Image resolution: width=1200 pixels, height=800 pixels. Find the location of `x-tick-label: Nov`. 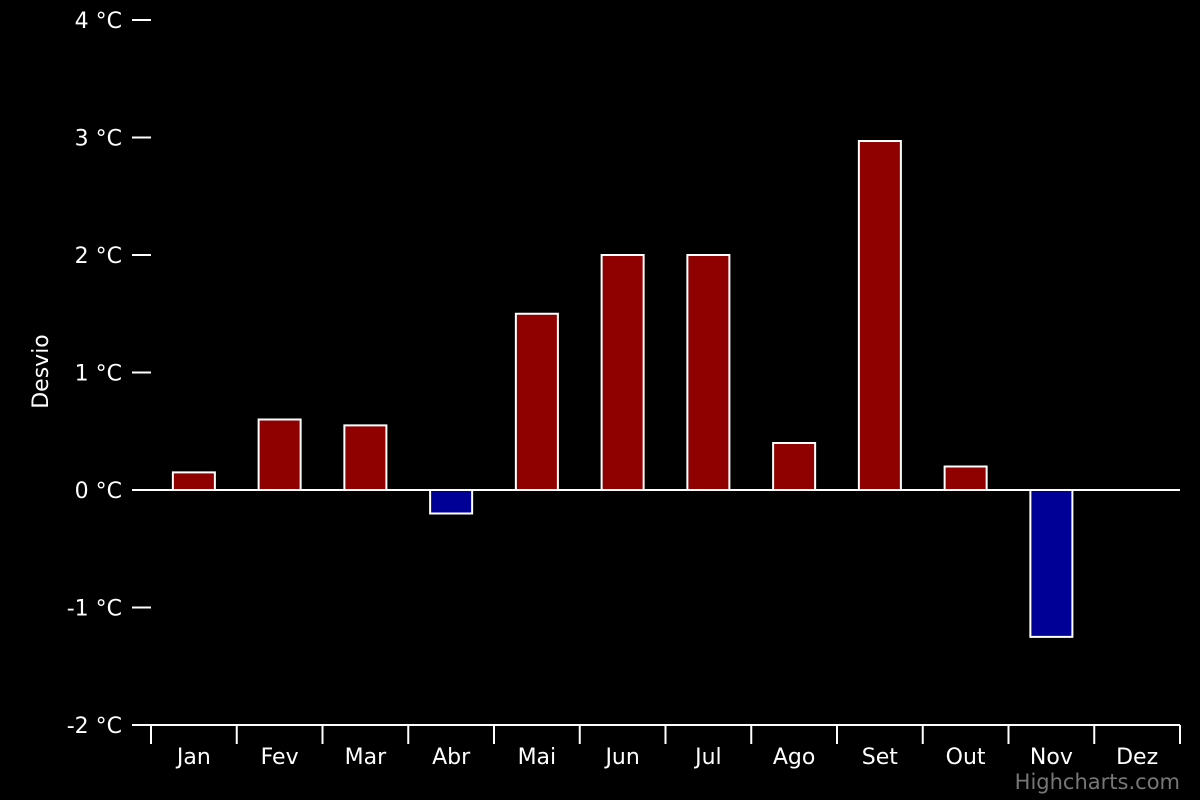

x-tick-label: Nov is located at coordinates (1051, 757).